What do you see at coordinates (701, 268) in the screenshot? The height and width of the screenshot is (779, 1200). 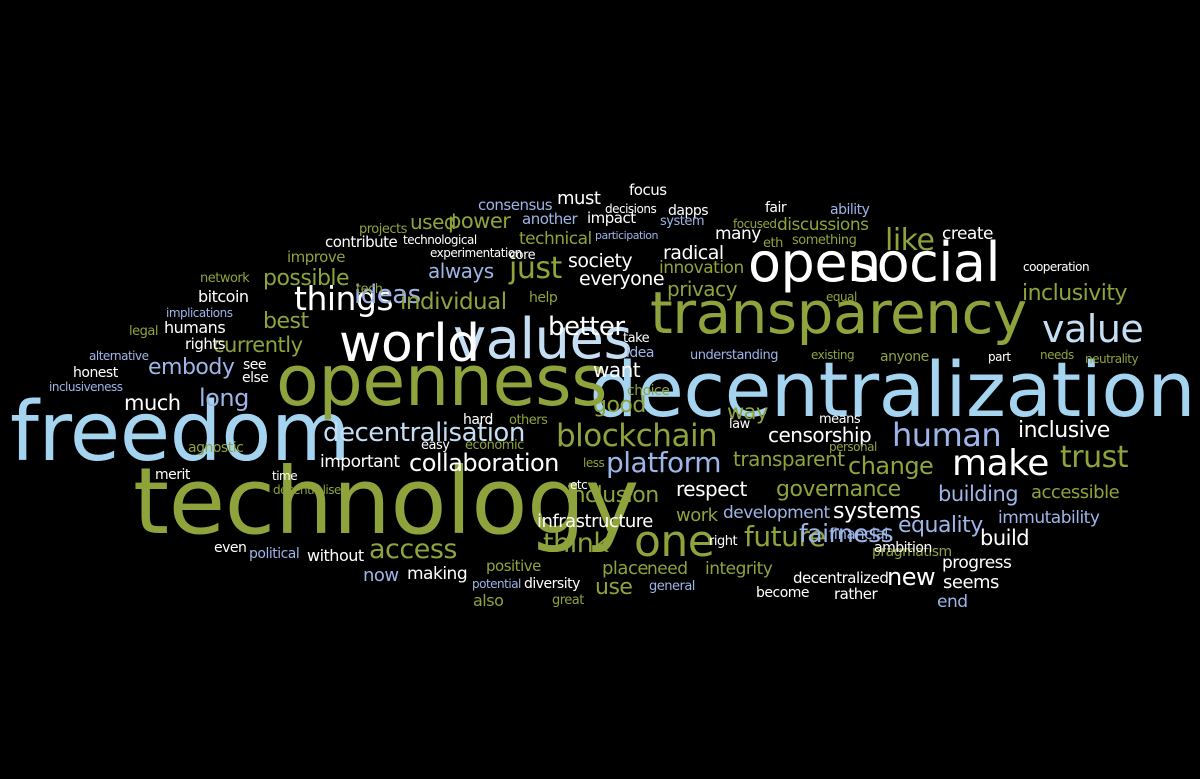 I see `word-innovation: innovation` at bounding box center [701, 268].